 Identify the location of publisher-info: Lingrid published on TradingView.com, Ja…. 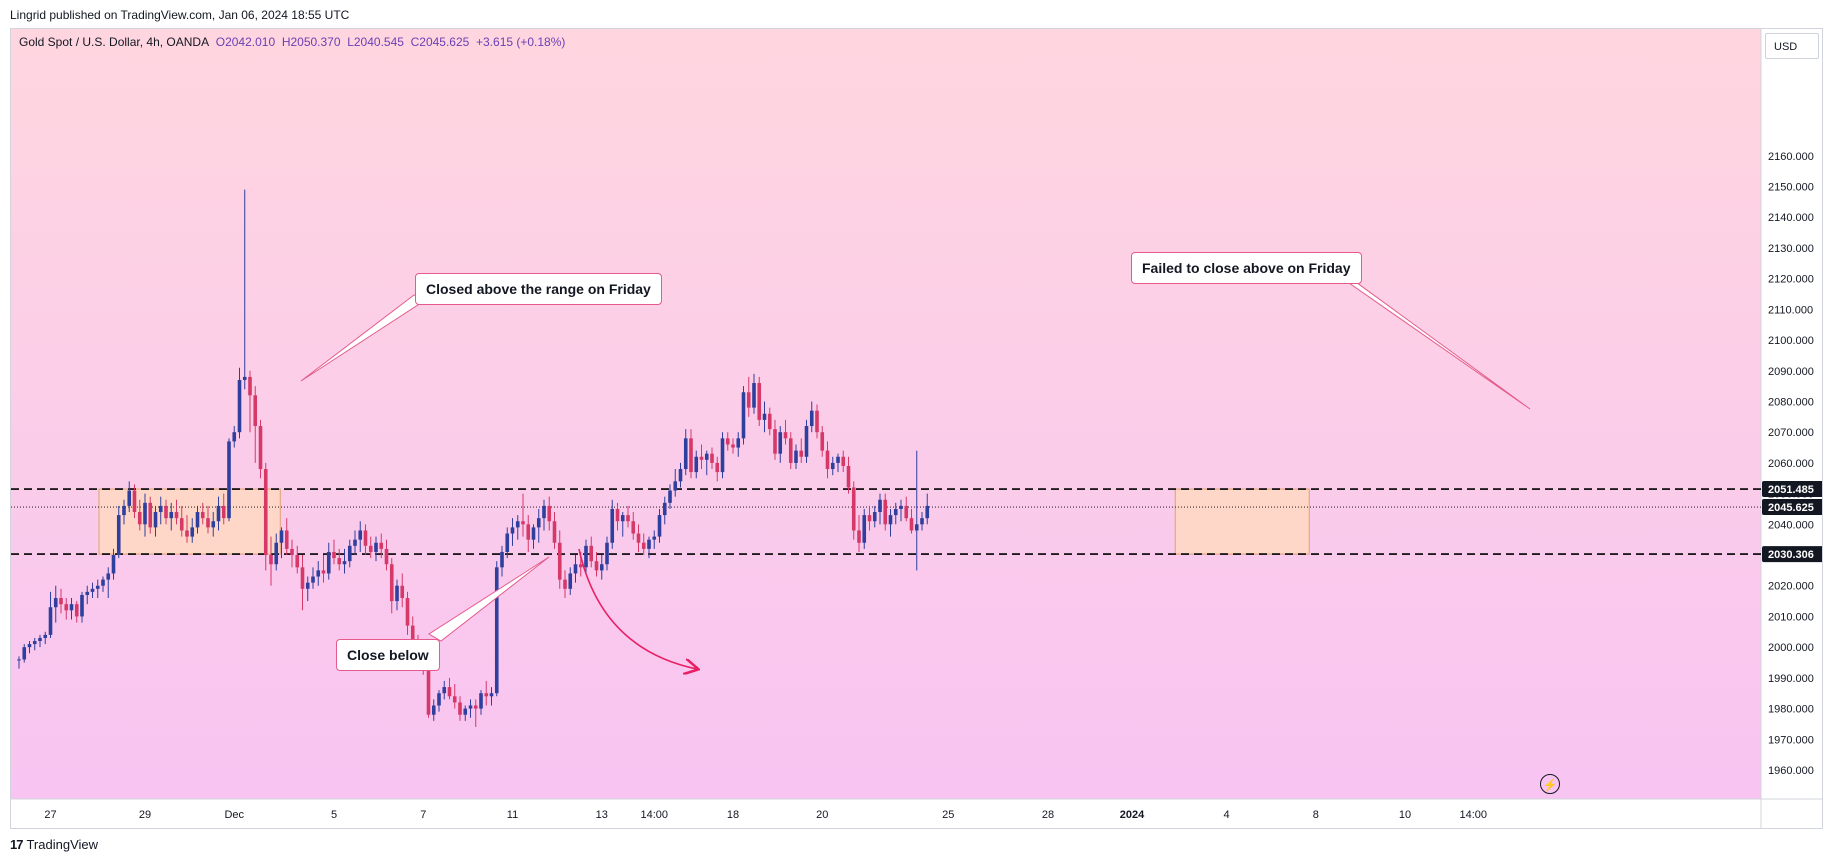
(180, 15).